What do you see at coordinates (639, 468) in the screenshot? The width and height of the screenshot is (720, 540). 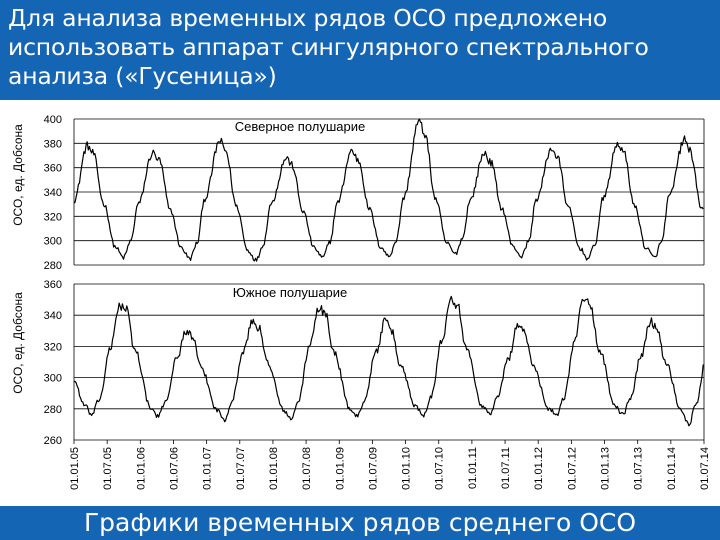 I see `x-tick-label: 01.07.13` at bounding box center [639, 468].